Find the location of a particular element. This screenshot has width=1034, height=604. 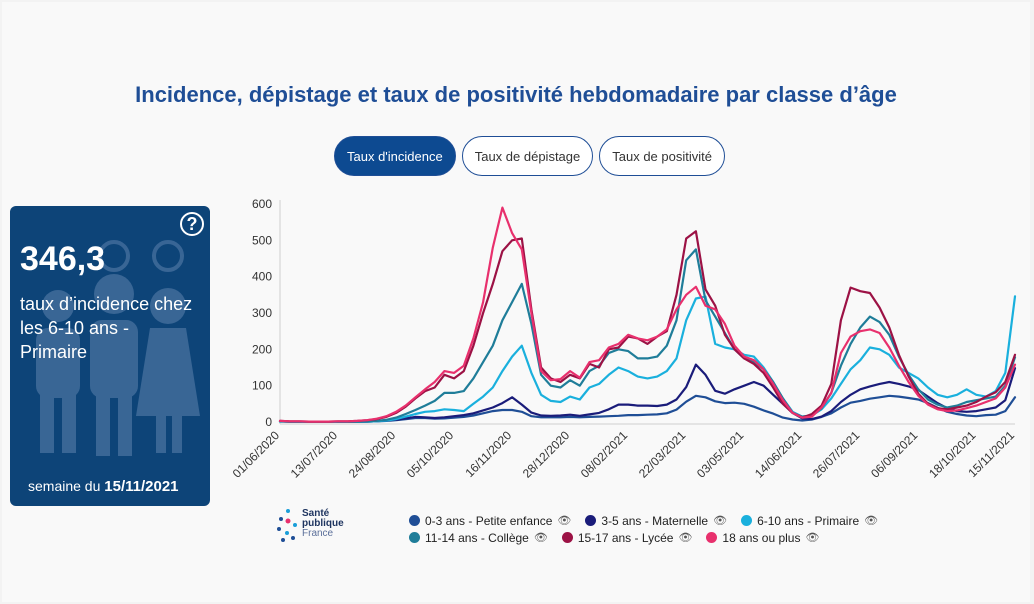

legend-label: 18 ans ou plus is located at coordinates (761, 537).